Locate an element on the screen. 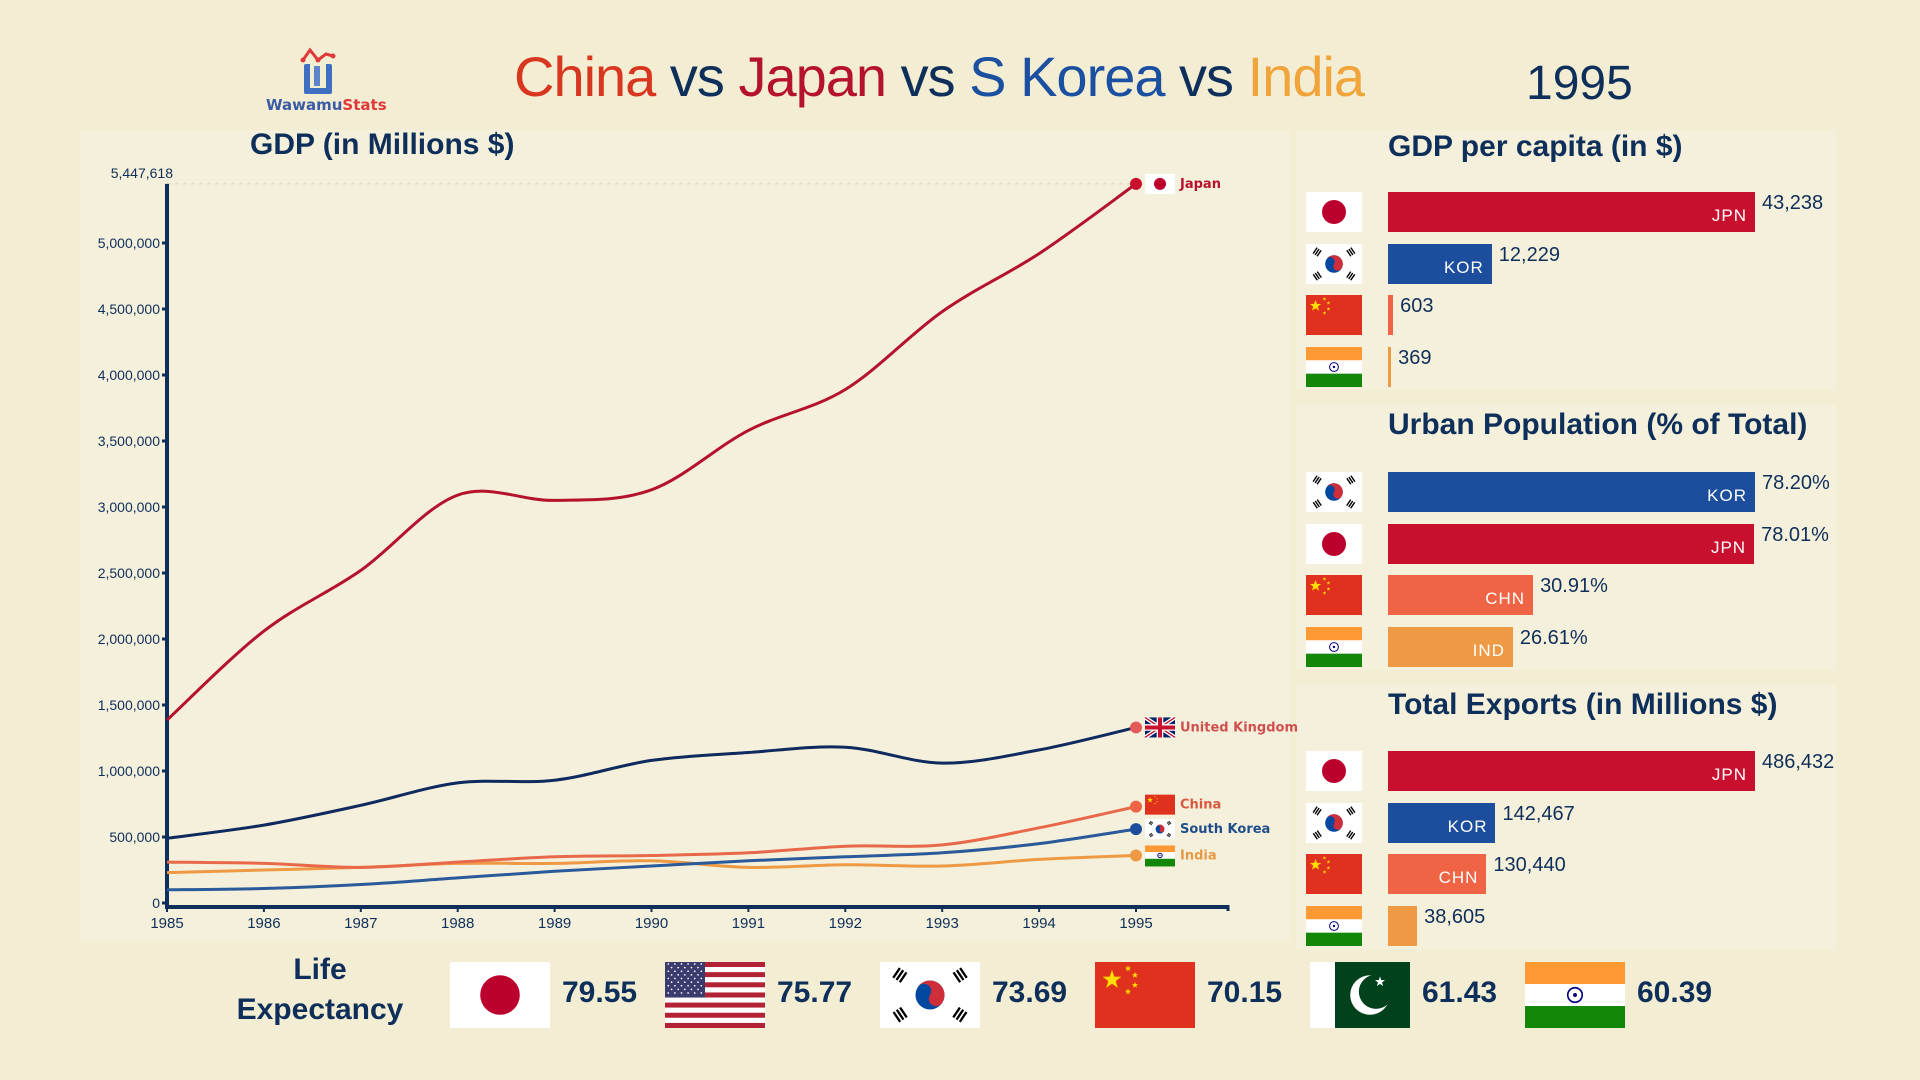 The height and width of the screenshot is (1080, 1920). year-label: 1995 is located at coordinates (1579, 83).